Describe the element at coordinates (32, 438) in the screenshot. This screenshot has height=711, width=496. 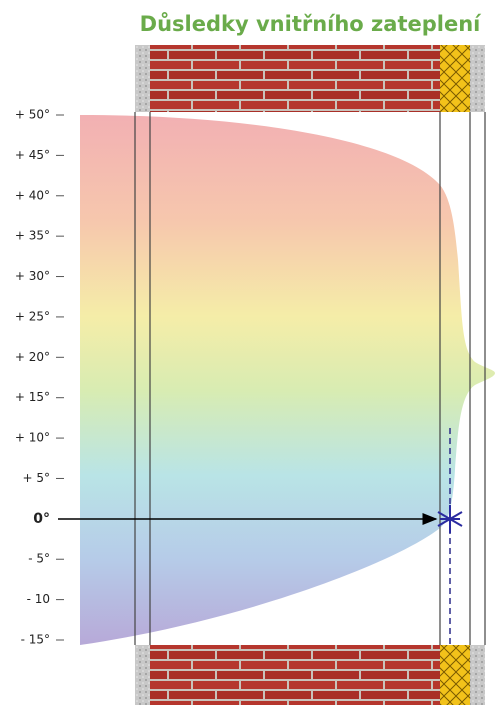
I see `scale-label: + 10°` at that location.